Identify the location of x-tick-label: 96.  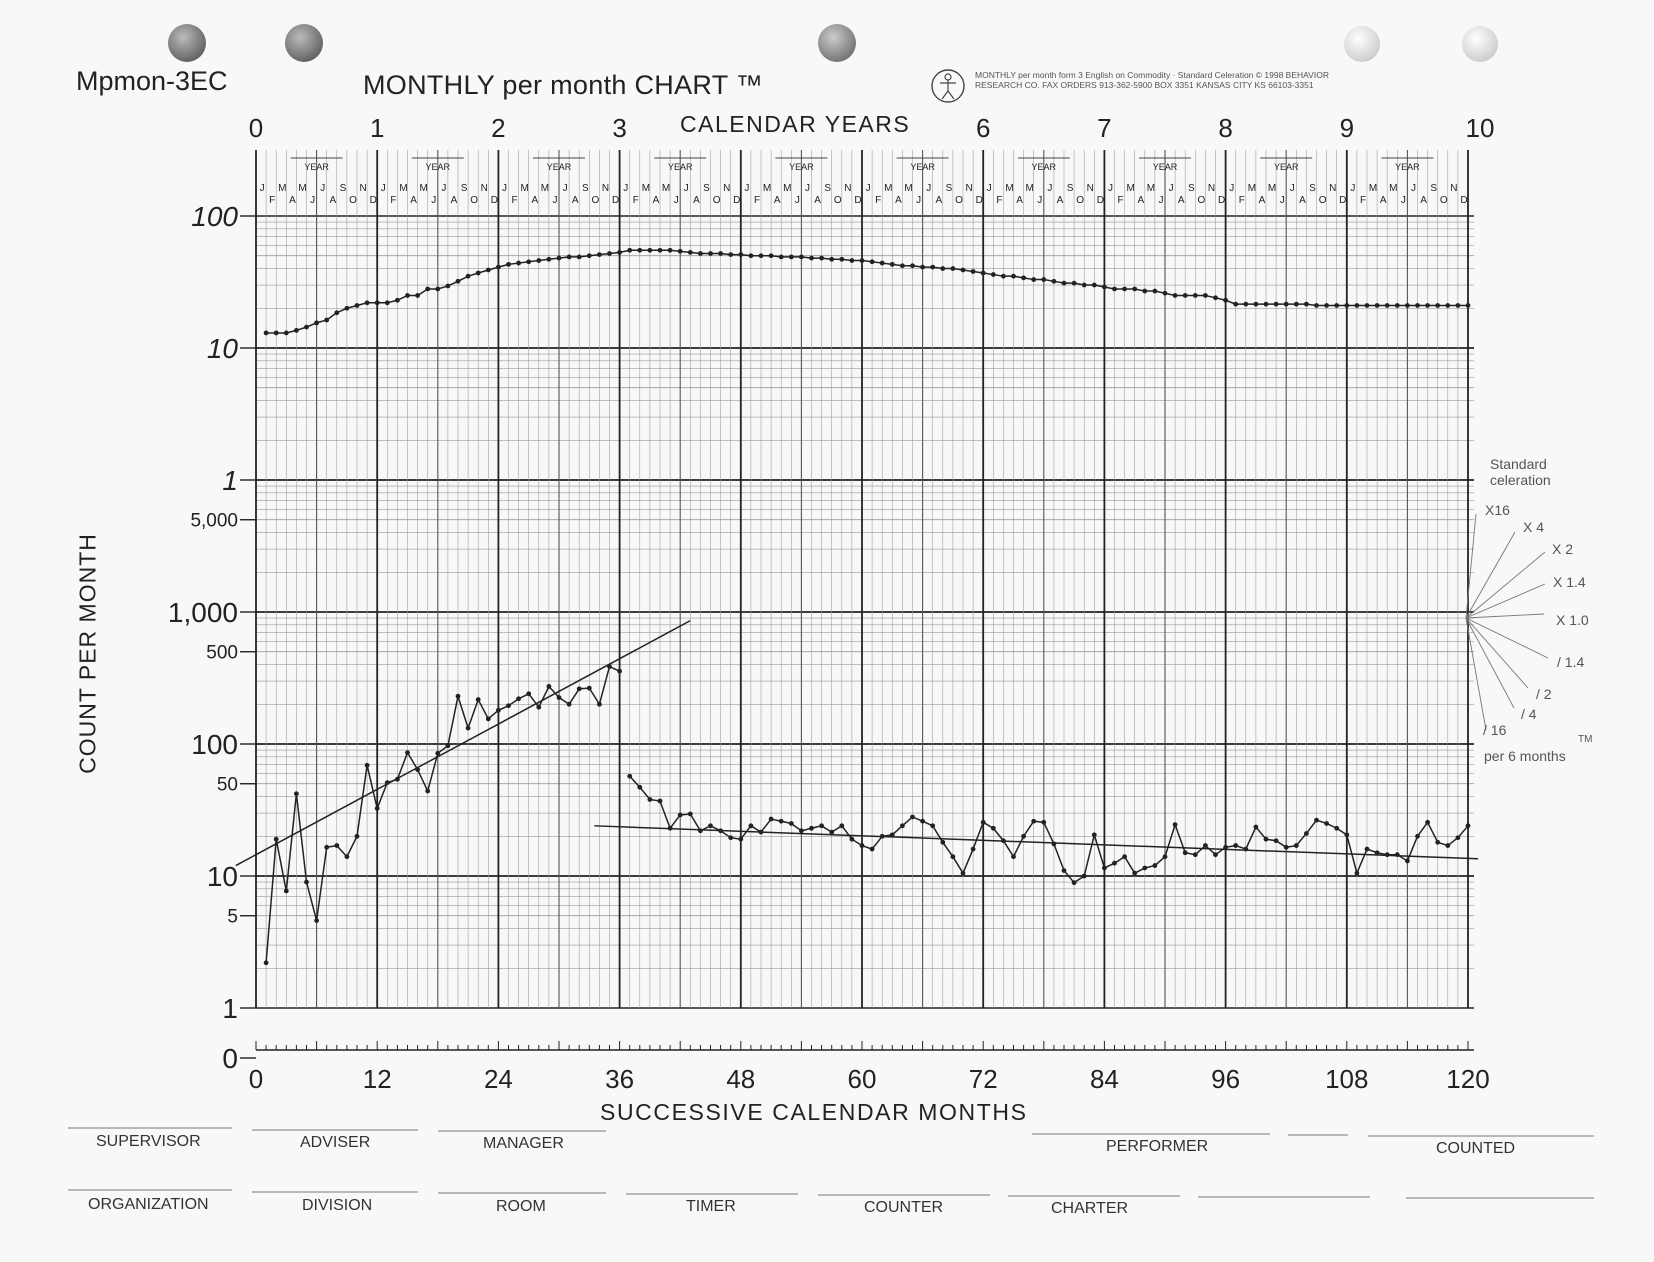
(1225, 1079).